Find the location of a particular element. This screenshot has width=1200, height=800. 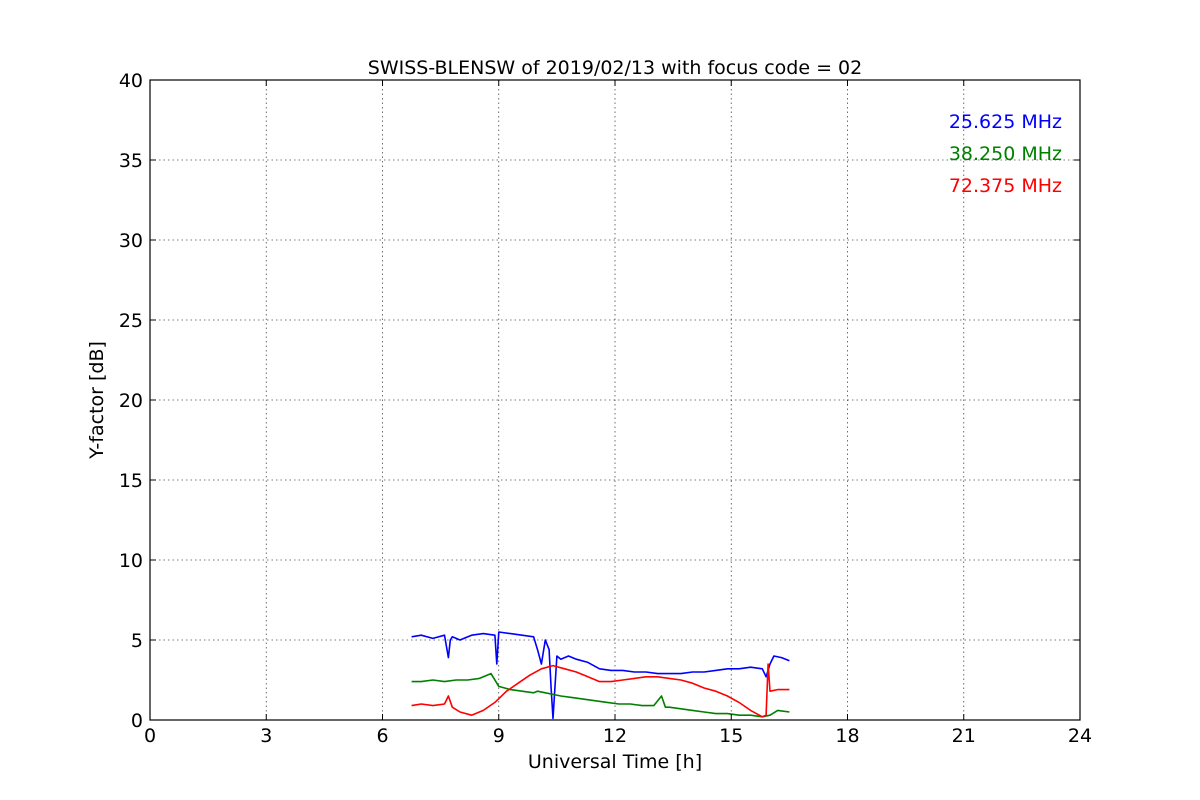

x-tick-label: 9 is located at coordinates (499, 736).